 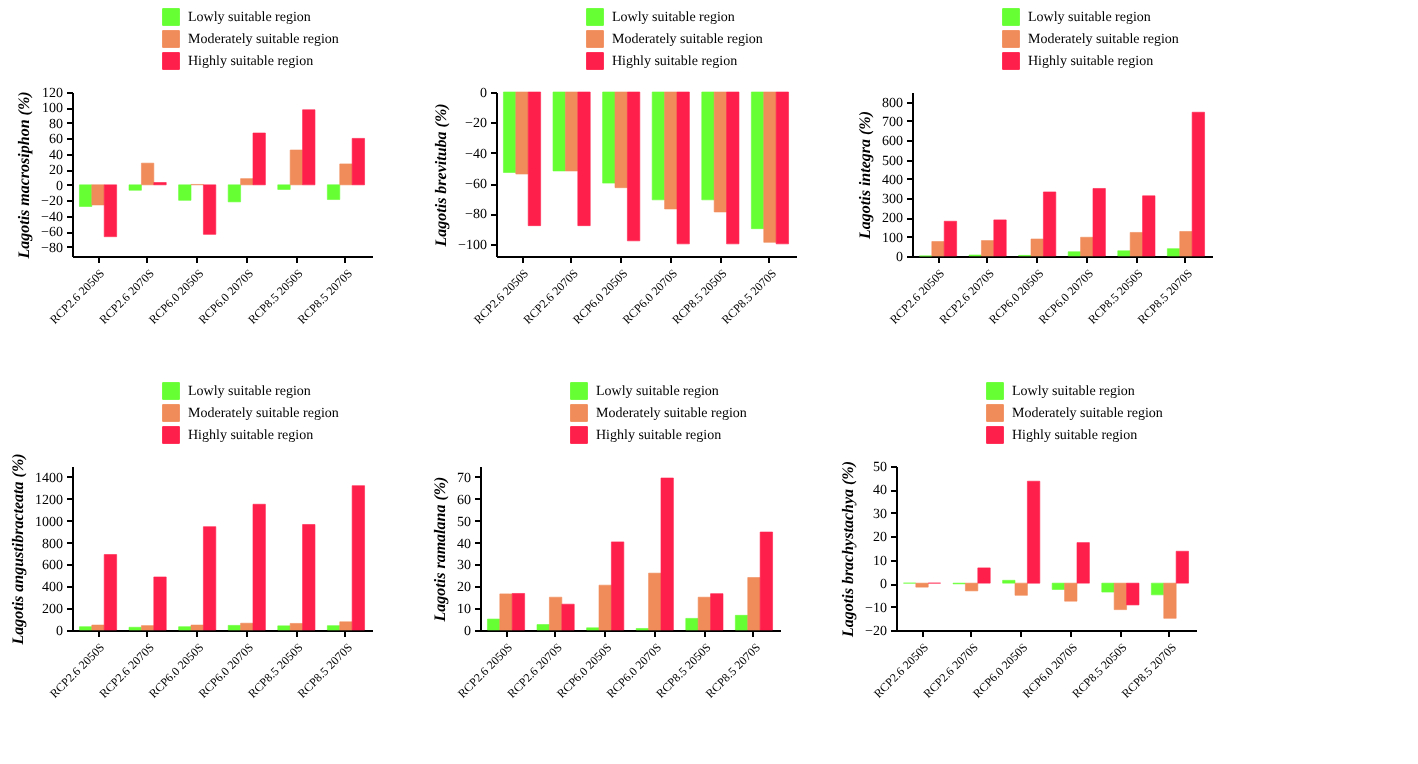 I want to click on y-axis-title: Lagotis brevituba (%), so click(x=441, y=175).